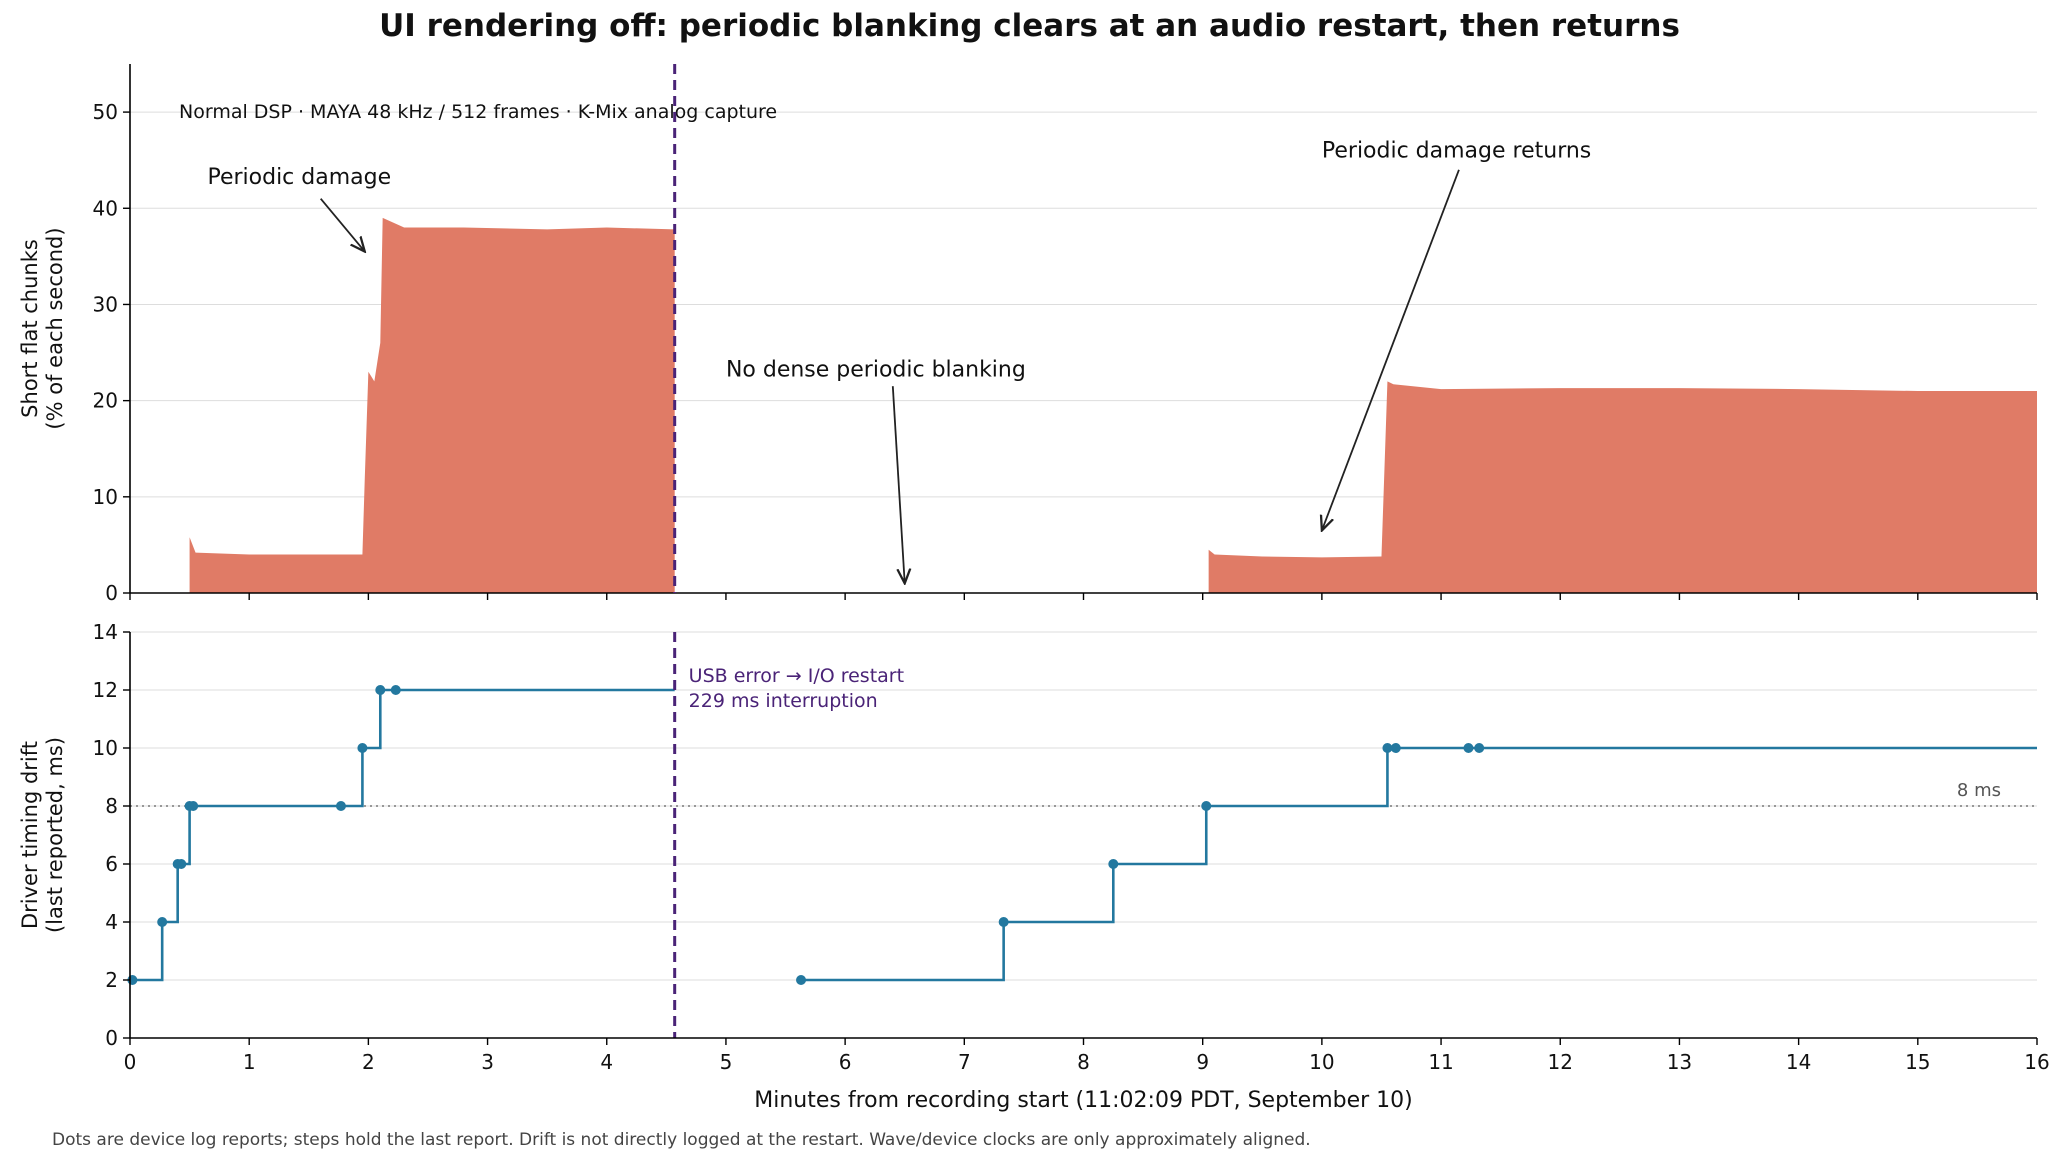 The image size is (2059, 1164). What do you see at coordinates (1440, 1062) in the screenshot?
I see `x-tick-label: 11` at bounding box center [1440, 1062].